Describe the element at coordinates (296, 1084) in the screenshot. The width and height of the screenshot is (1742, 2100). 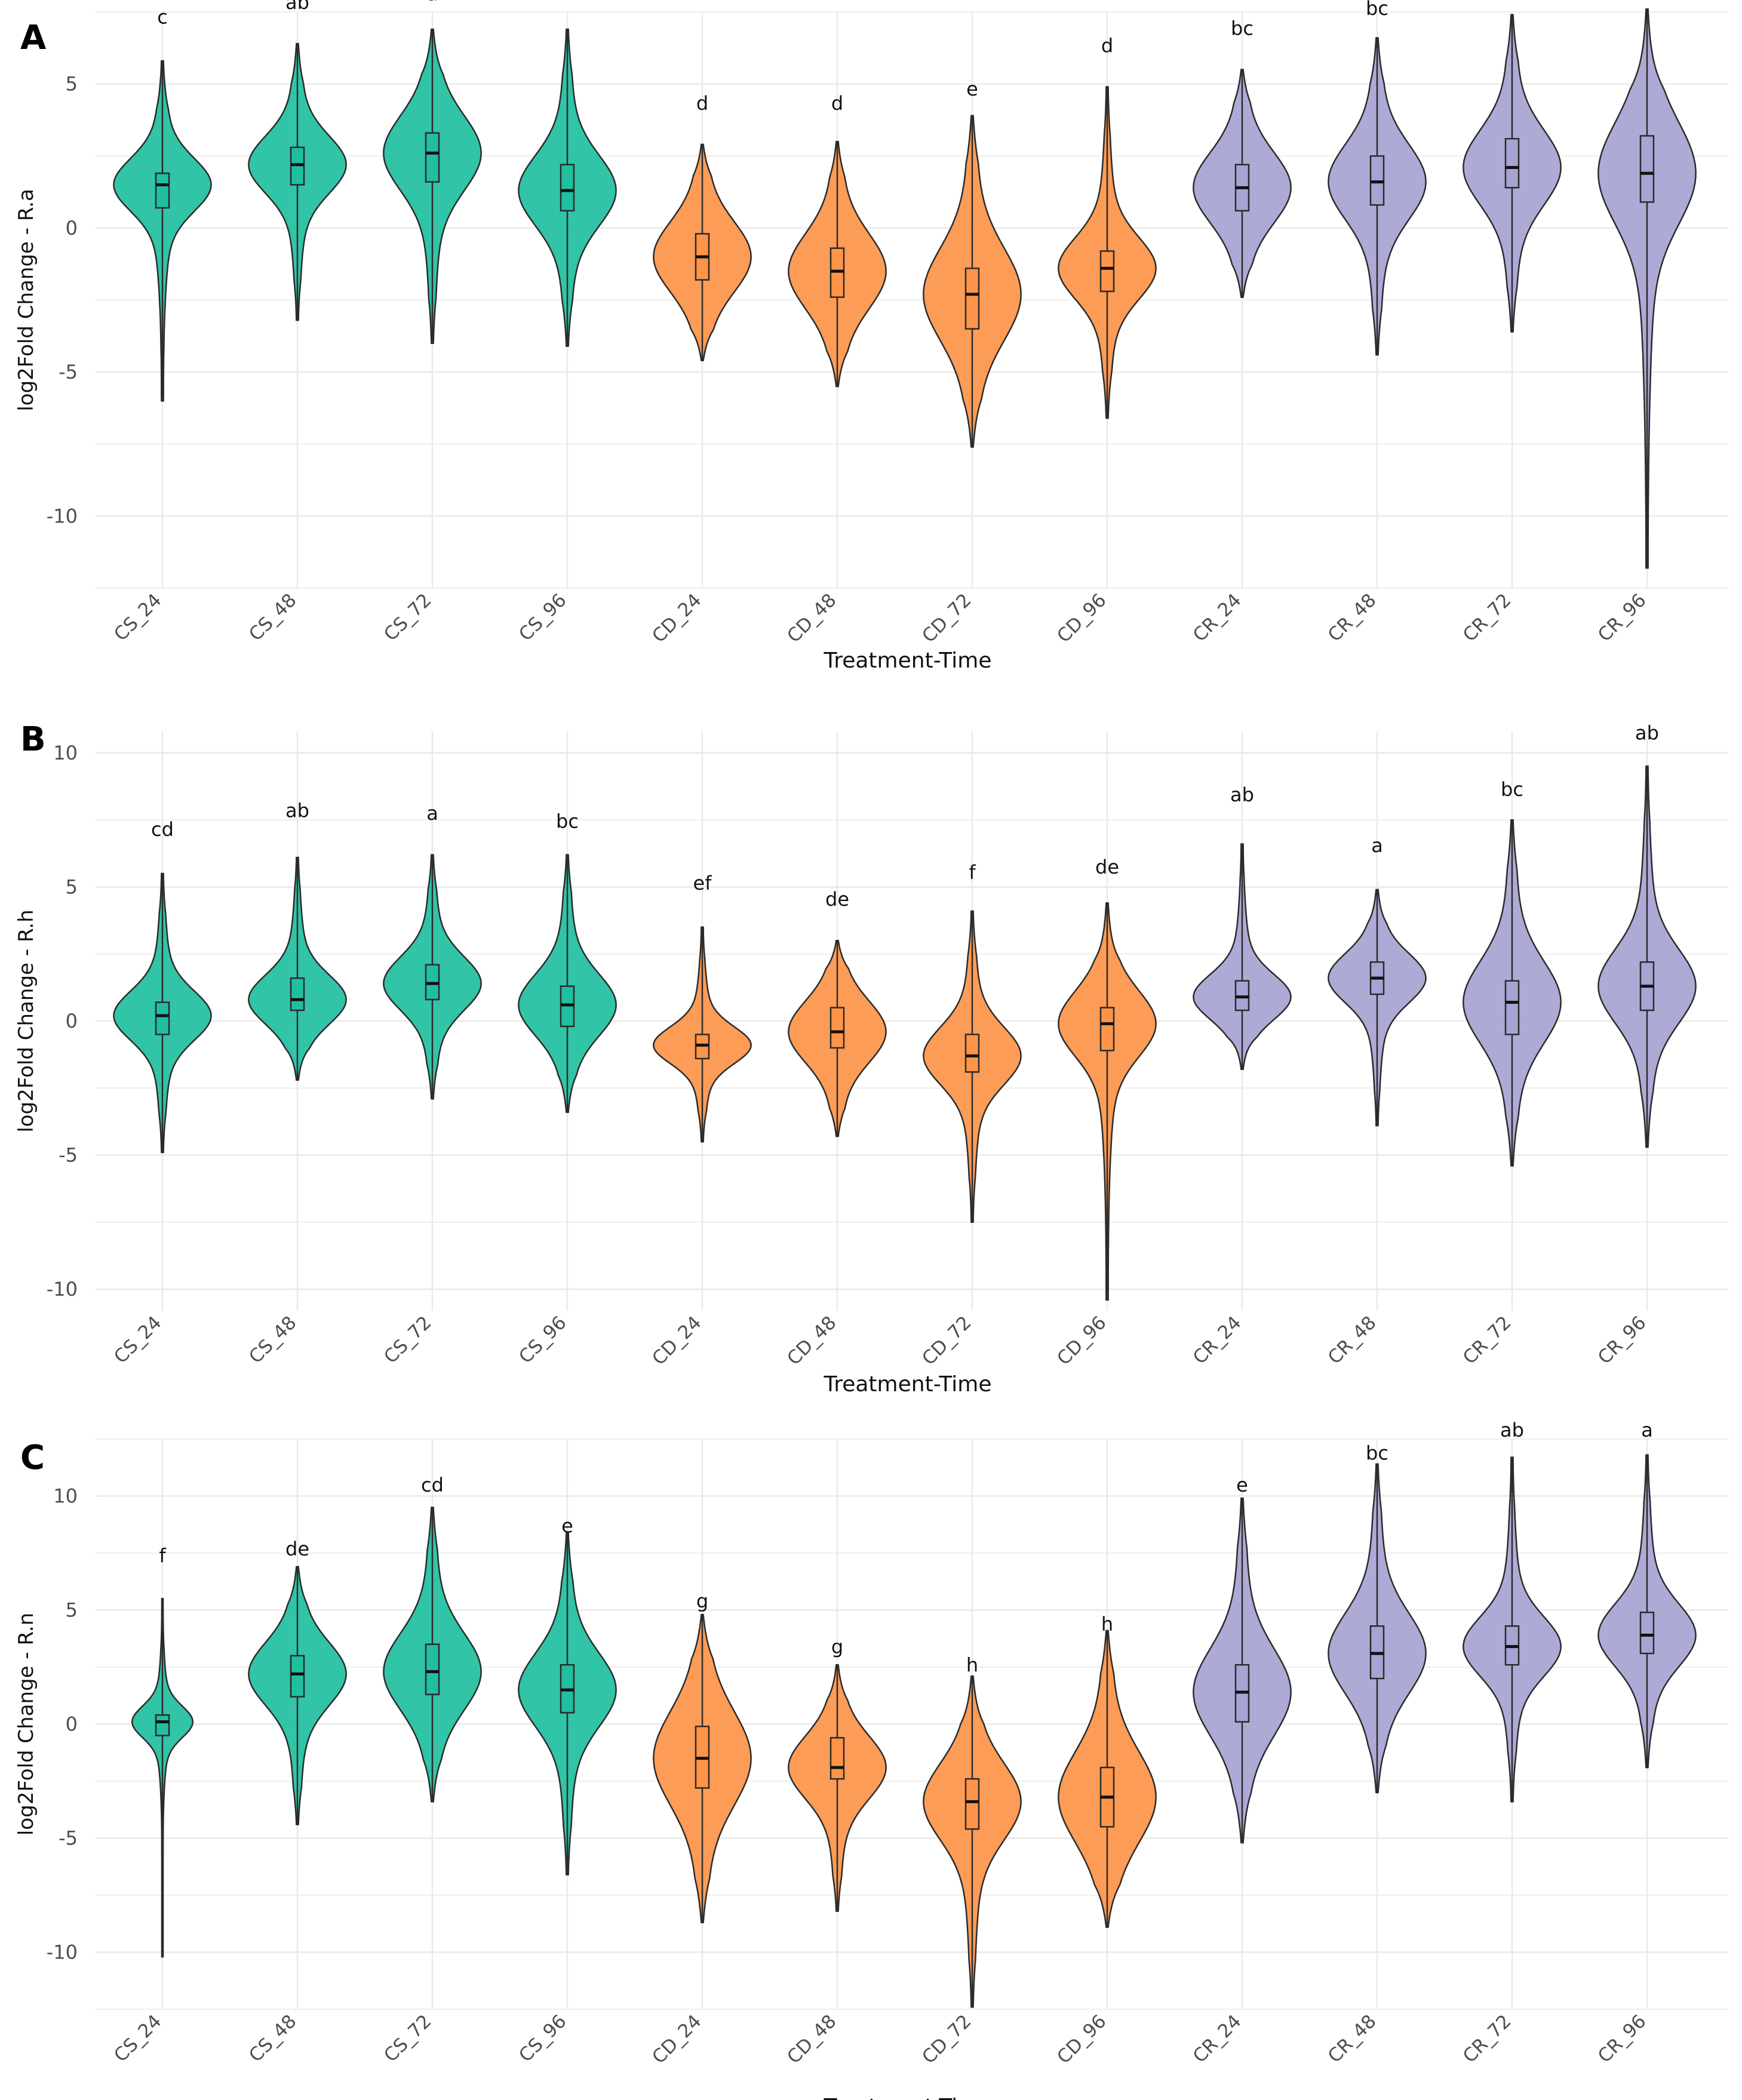
I see `violin-cs-48: ab CS_48` at that location.